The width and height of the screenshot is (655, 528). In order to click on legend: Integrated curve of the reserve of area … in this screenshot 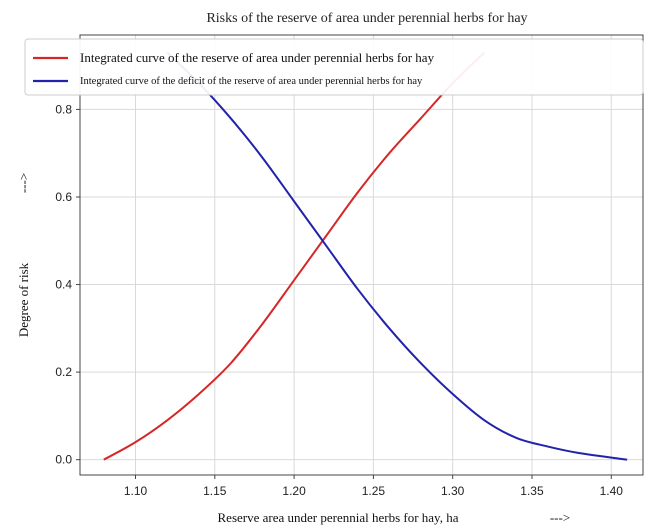, I will do `click(334, 67)`.